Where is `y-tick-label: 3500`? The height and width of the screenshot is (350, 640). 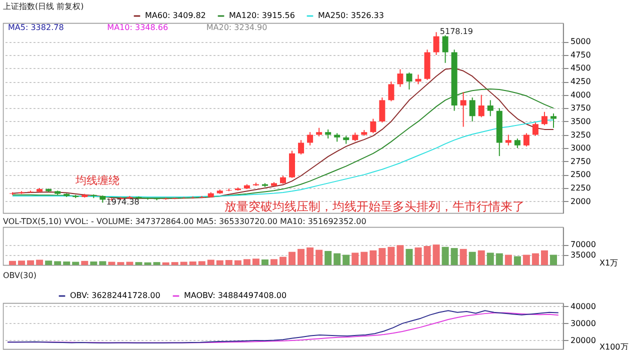 y-tick-label: 3500 is located at coordinates (580, 121).